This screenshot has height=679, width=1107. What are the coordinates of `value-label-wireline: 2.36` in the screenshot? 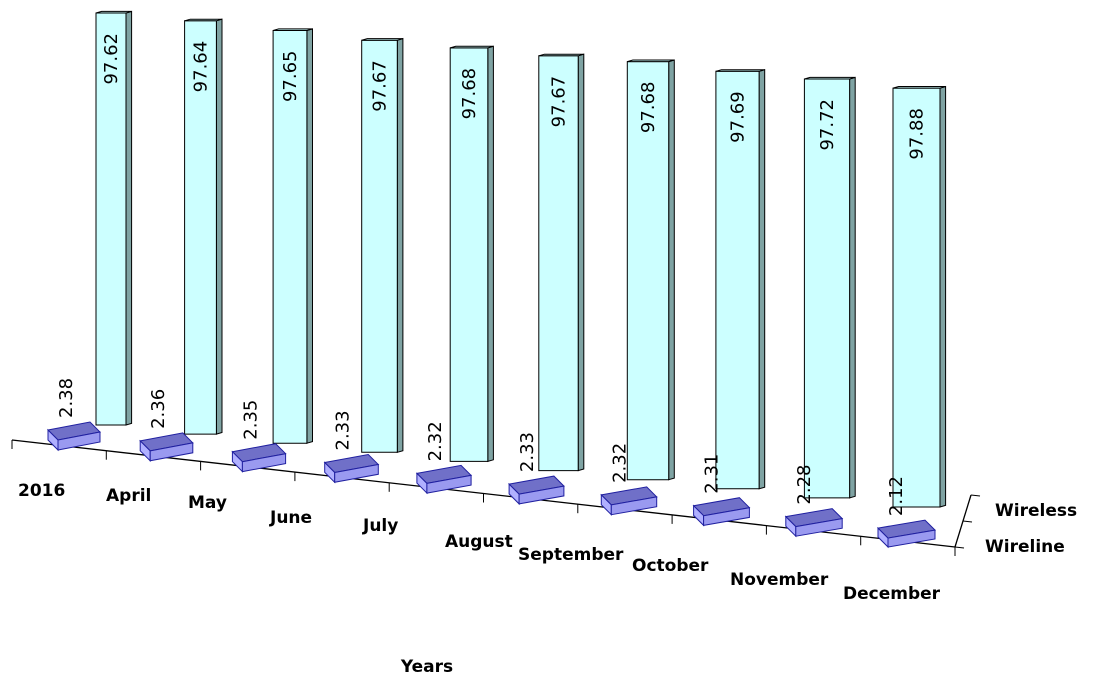 It's located at (158, 409).